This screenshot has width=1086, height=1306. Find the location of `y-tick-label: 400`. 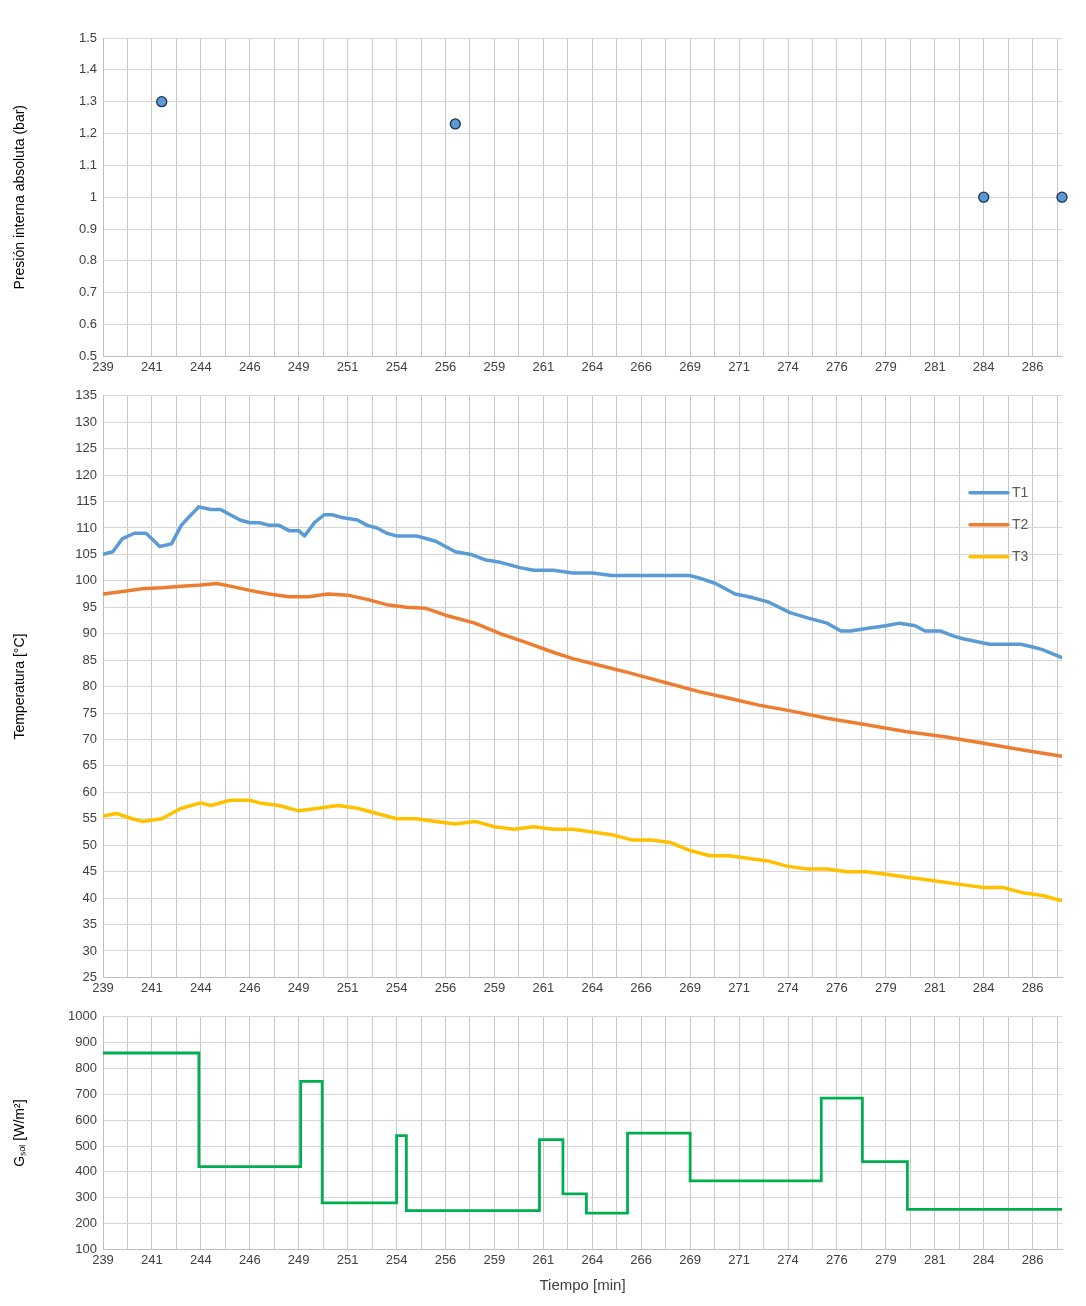

y-tick-label: 400 is located at coordinates (86, 1171).